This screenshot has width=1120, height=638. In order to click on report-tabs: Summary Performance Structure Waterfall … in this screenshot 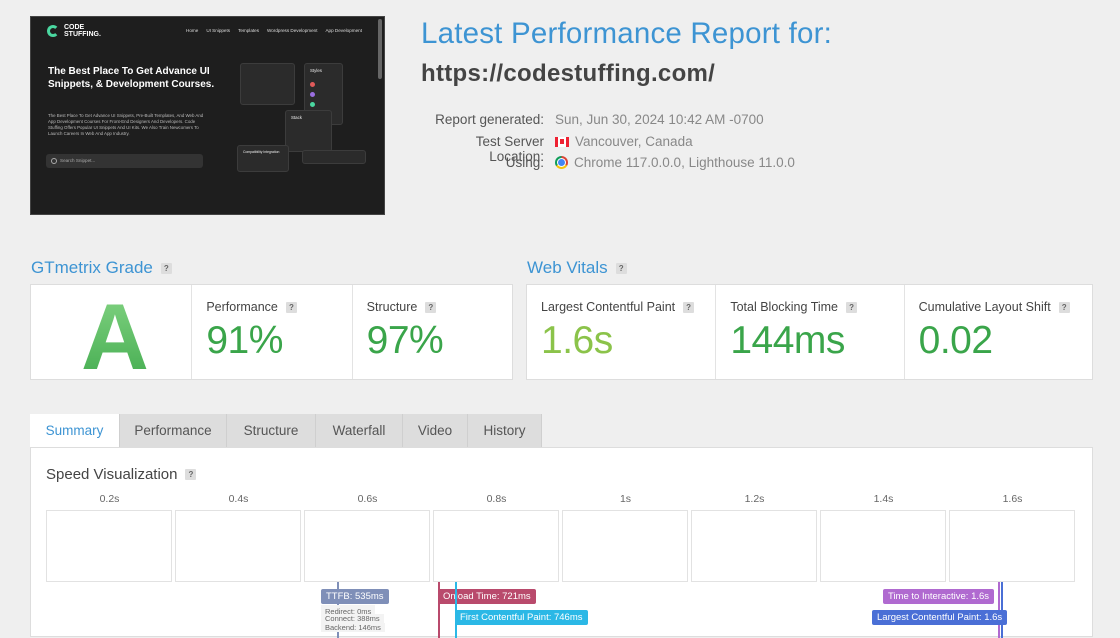, I will do `click(286, 430)`.